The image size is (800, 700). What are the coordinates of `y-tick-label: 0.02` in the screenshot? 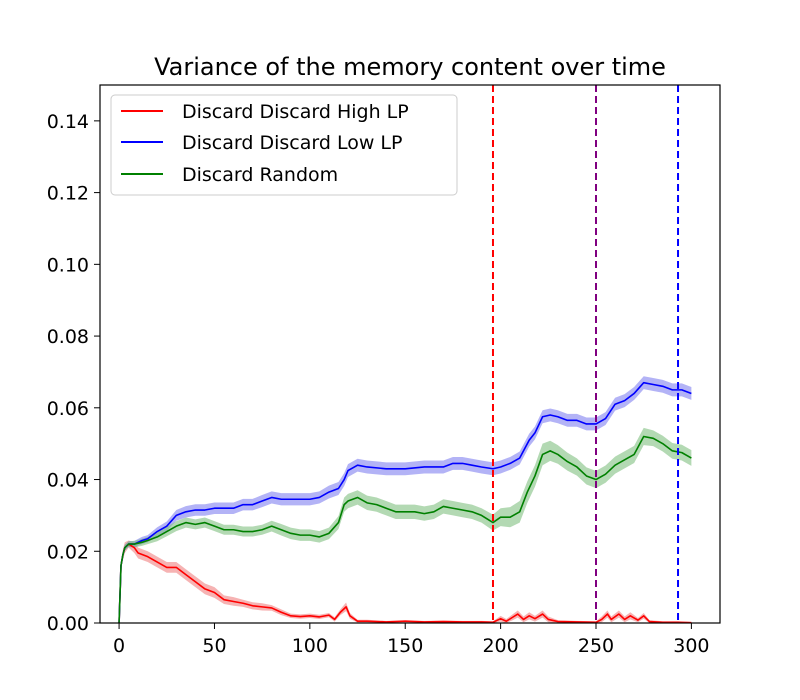 It's located at (68, 552).